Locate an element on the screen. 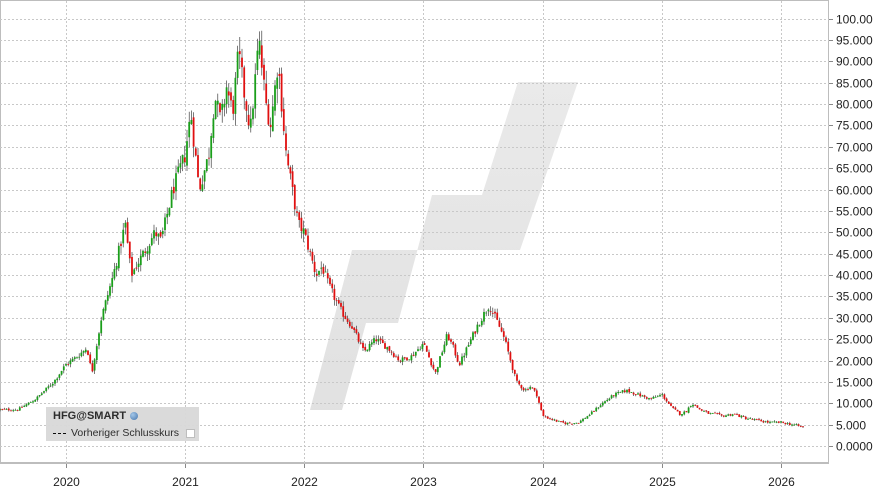 The width and height of the screenshot is (880, 501). y-tick-label: 25.000 is located at coordinates (854, 340).